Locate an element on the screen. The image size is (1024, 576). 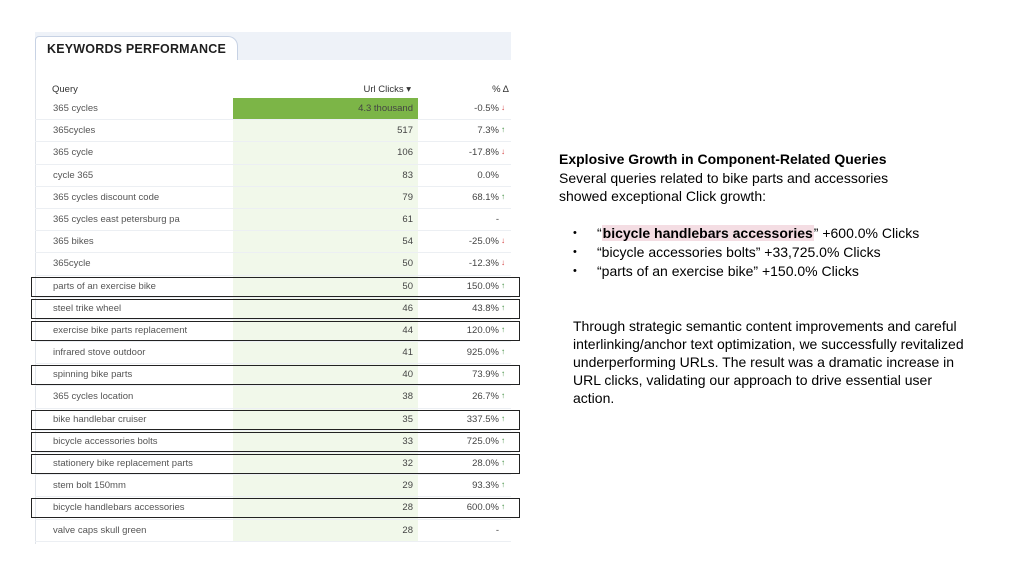
table-row: cycle 365 83 0.0% is located at coordinates (273, 175).